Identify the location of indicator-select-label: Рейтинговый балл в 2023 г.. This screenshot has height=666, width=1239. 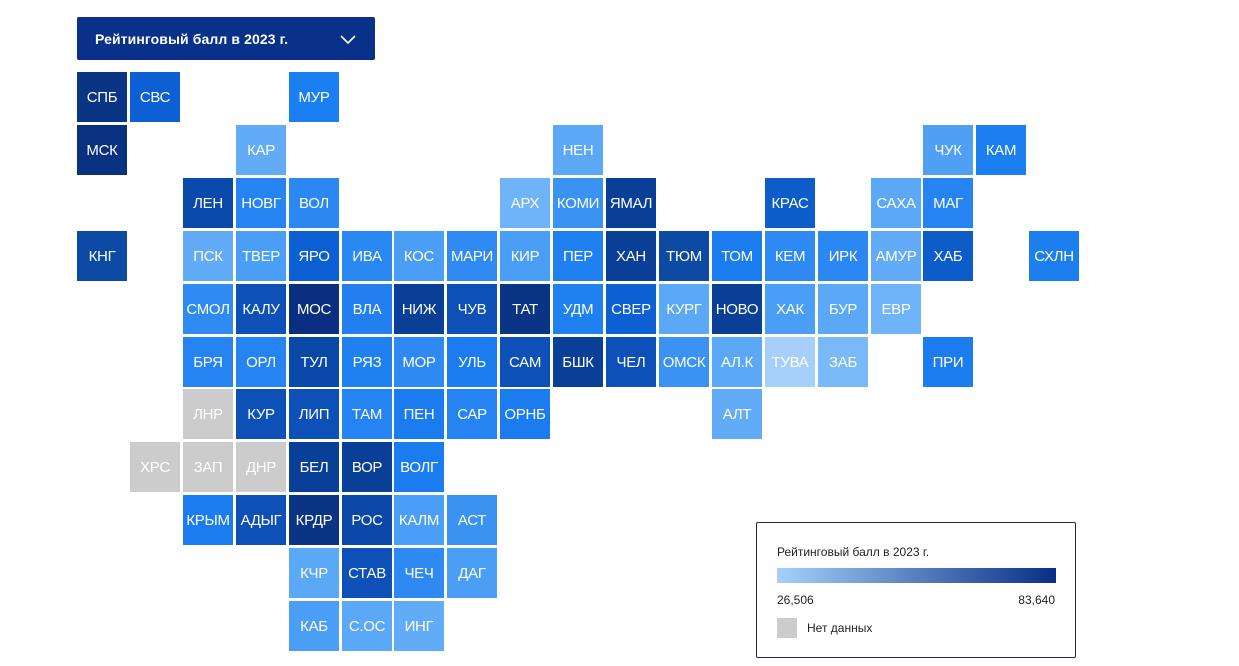
(192, 38).